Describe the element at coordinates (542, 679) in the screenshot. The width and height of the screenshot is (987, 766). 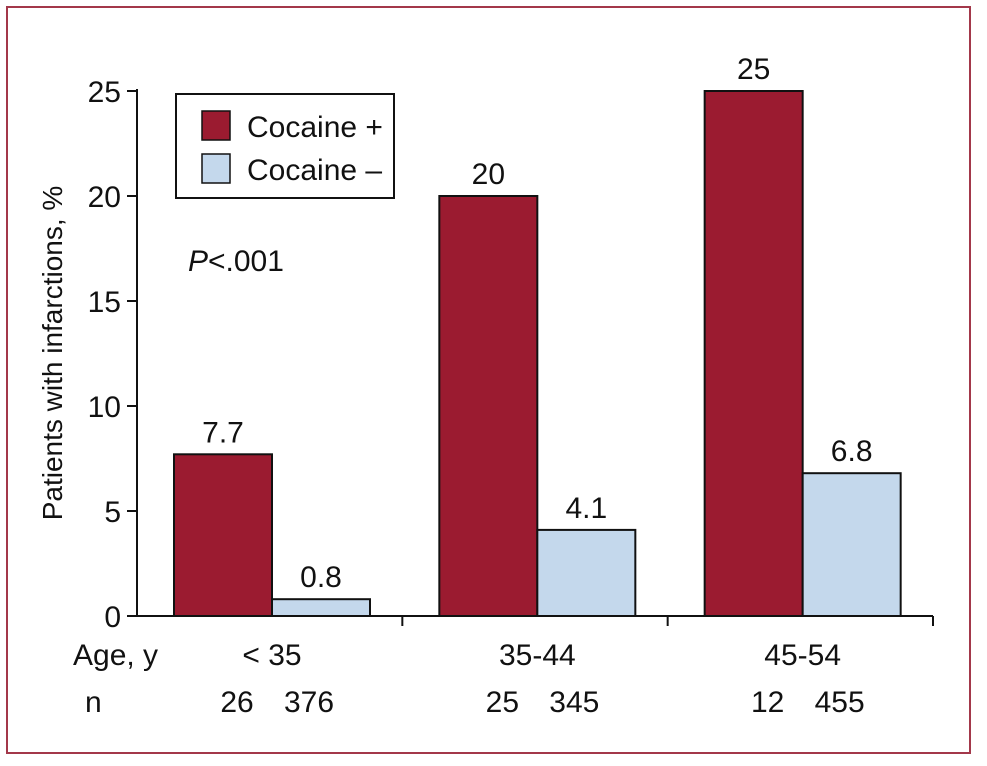
I see `category-labels: < 35 26 376 35-44 25 345 45-54 12 455` at that location.